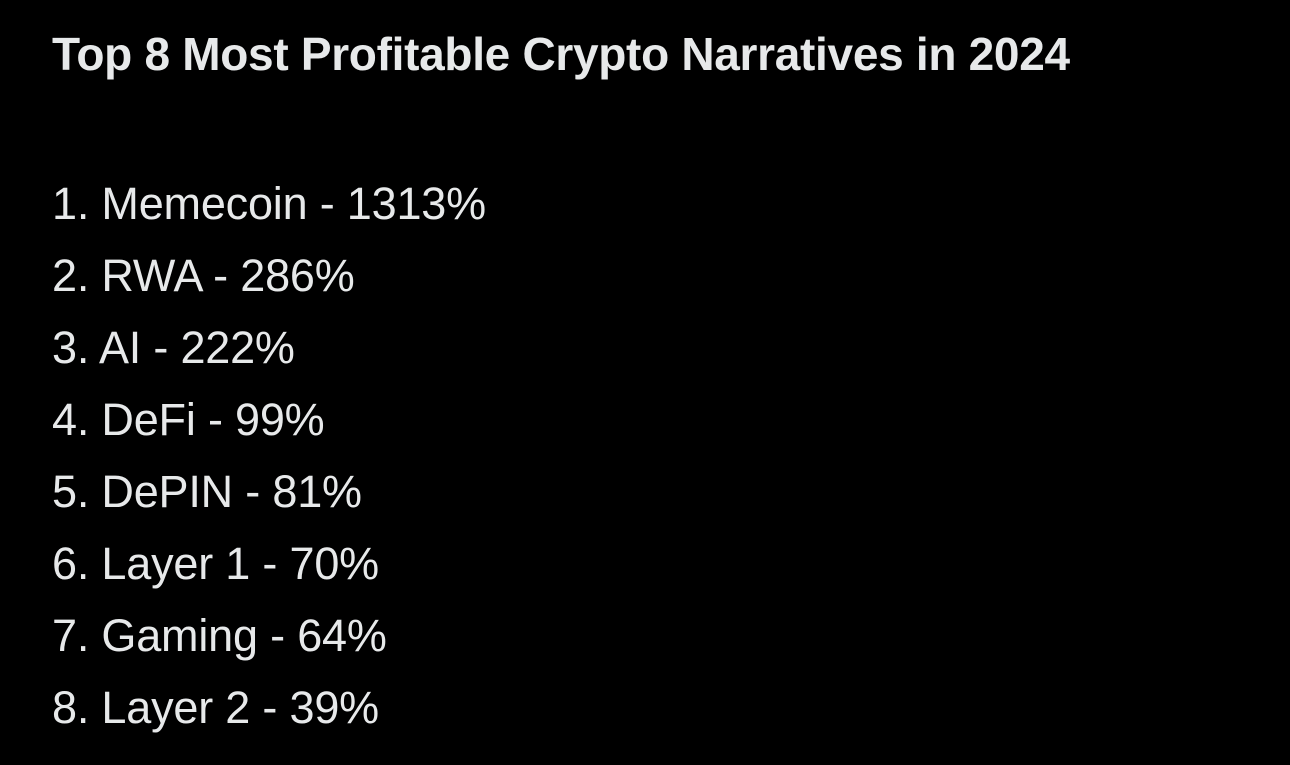  What do you see at coordinates (215, 563) in the screenshot?
I see `list-item-layer-1: 6. Layer 1 - 70%` at bounding box center [215, 563].